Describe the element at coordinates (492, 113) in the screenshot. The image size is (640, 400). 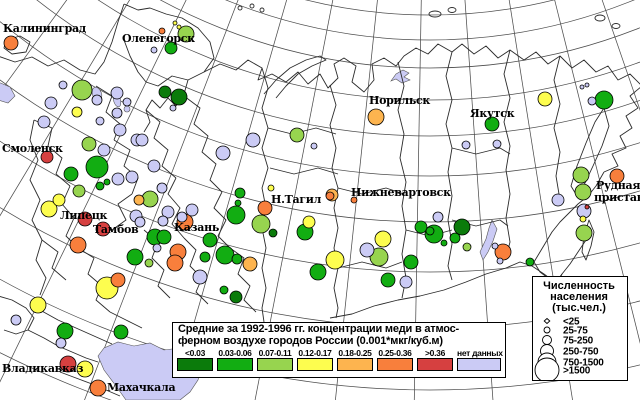
I see `city-label: Якутск` at that location.